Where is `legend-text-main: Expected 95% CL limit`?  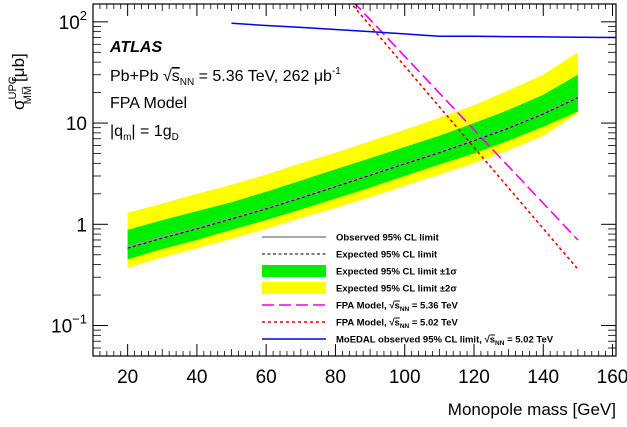
legend-text-main: Expected 95% CL limit is located at coordinates (387, 255).